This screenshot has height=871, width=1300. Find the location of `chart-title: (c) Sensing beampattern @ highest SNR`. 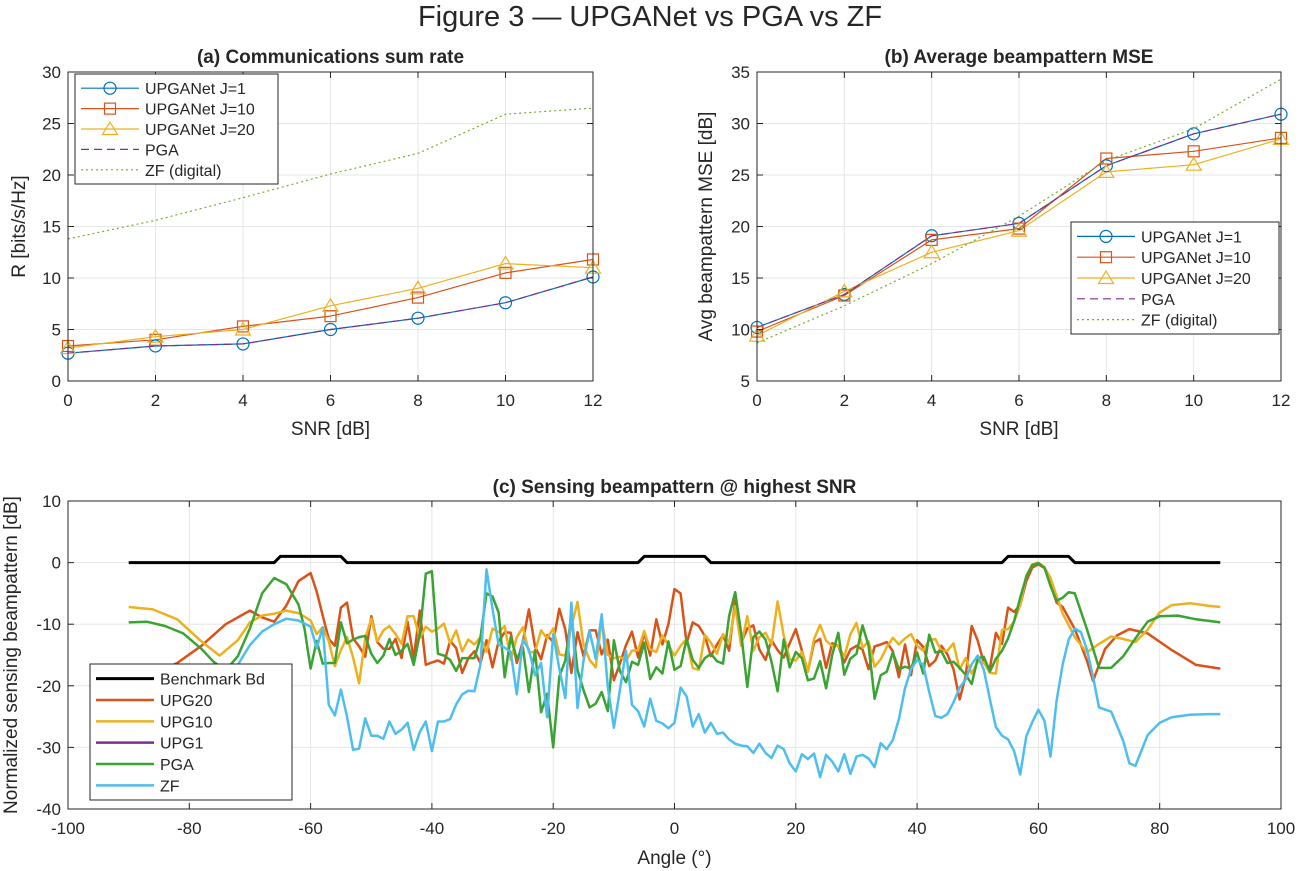

chart-title: (c) Sensing beampattern @ highest SNR is located at coordinates (675, 487).